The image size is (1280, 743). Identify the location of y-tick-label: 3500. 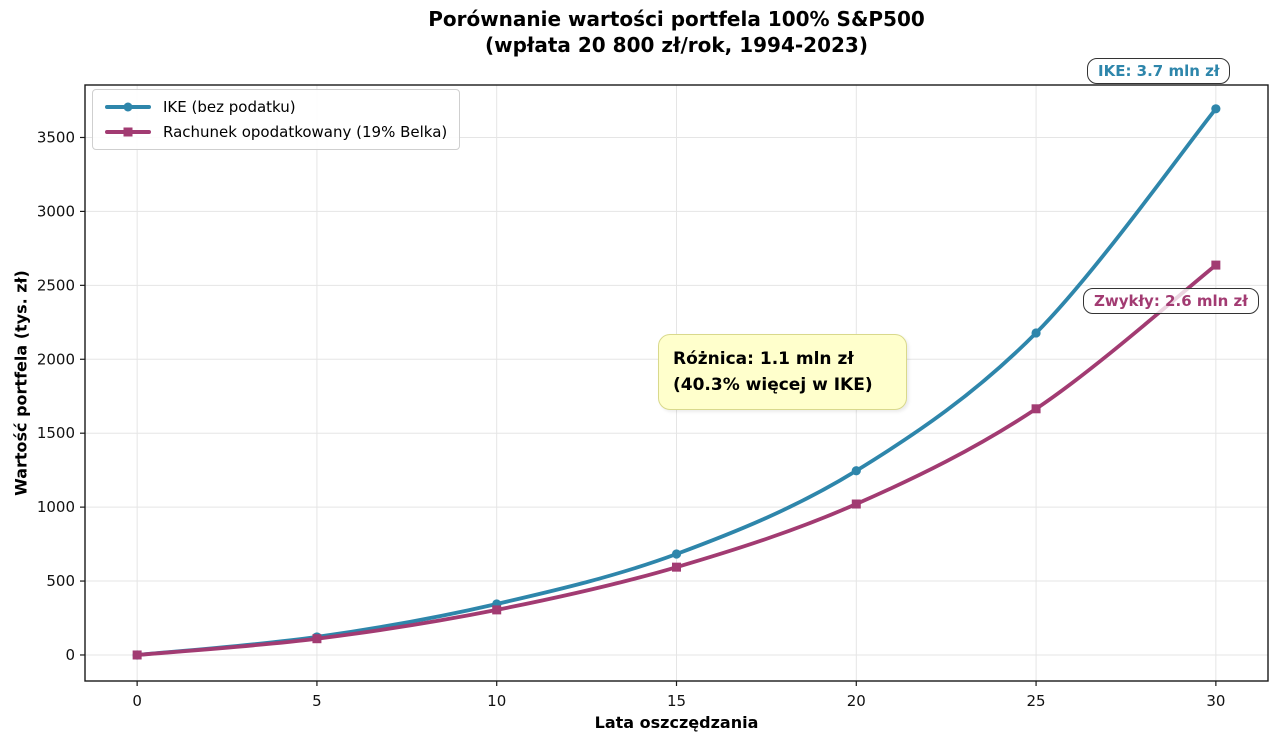
(56, 137).